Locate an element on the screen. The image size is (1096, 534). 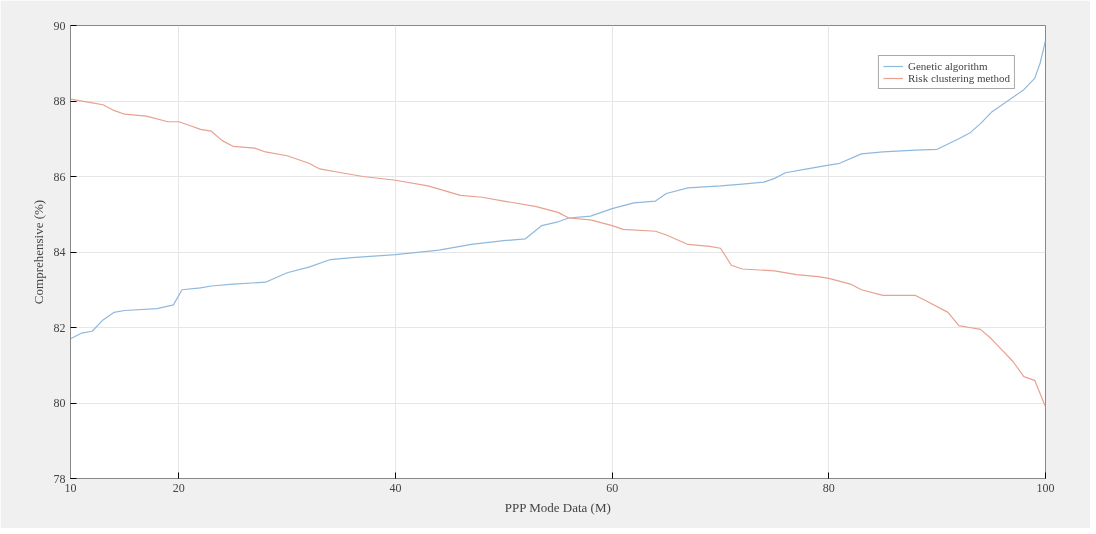
x-tick-label: 20 is located at coordinates (178, 487).